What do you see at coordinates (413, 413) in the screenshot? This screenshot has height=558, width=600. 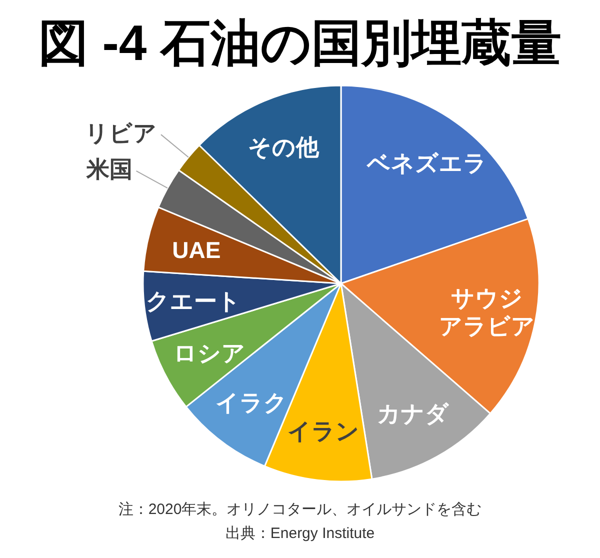 I see `slice-label: カナダ` at bounding box center [413, 413].